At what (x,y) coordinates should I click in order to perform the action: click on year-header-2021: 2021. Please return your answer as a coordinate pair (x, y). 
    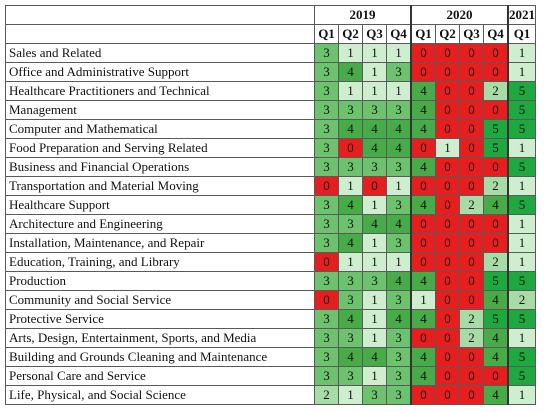
    Looking at the image, I should click on (521, 15).